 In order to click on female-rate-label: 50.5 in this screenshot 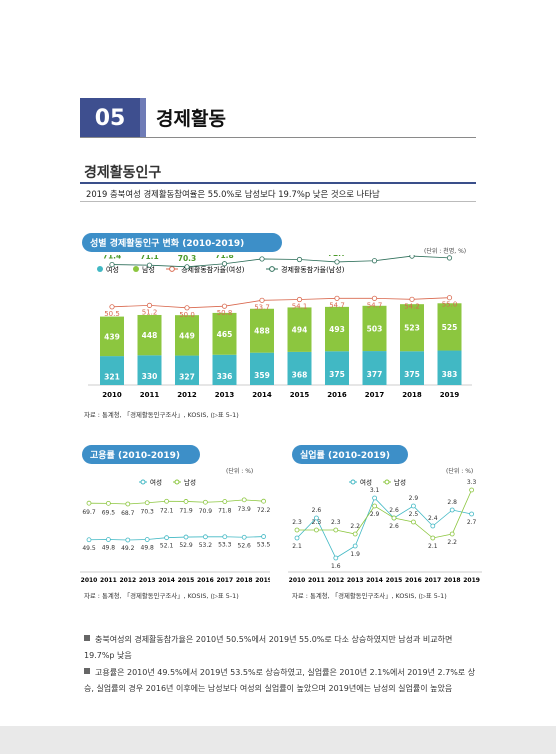, I will do `click(112, 314)`.